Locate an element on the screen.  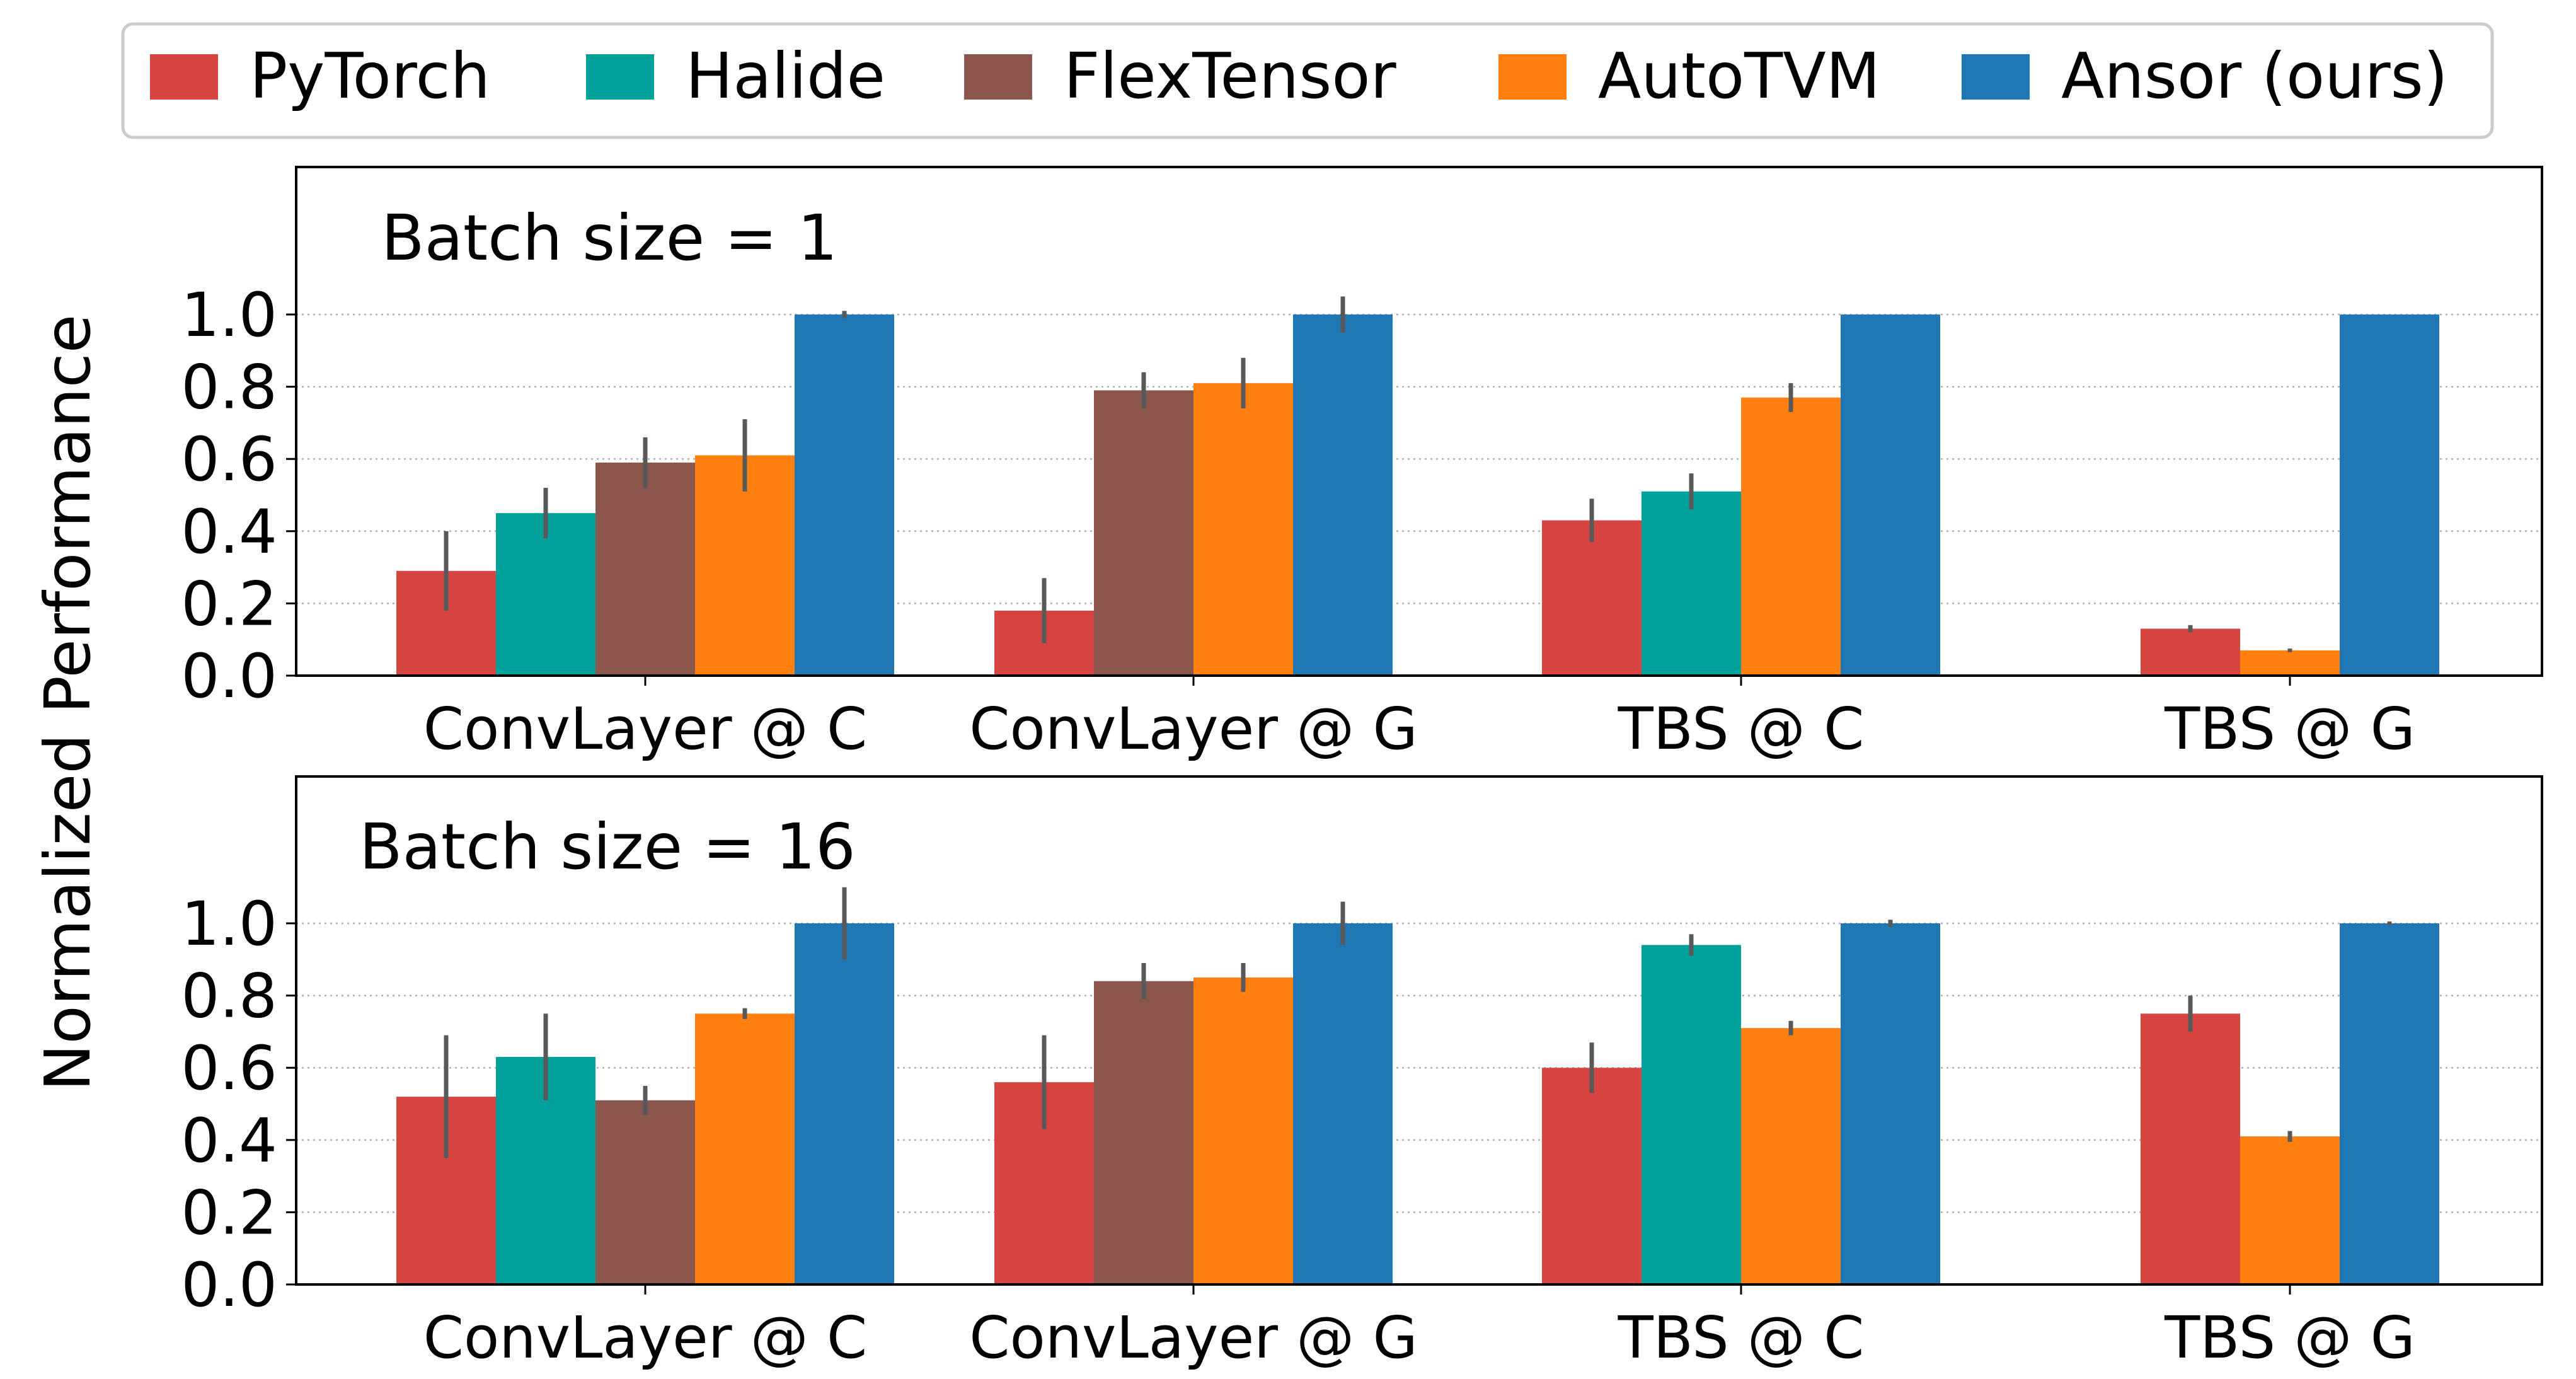
legend-label-pytorch: PyTorch is located at coordinates (370, 76).